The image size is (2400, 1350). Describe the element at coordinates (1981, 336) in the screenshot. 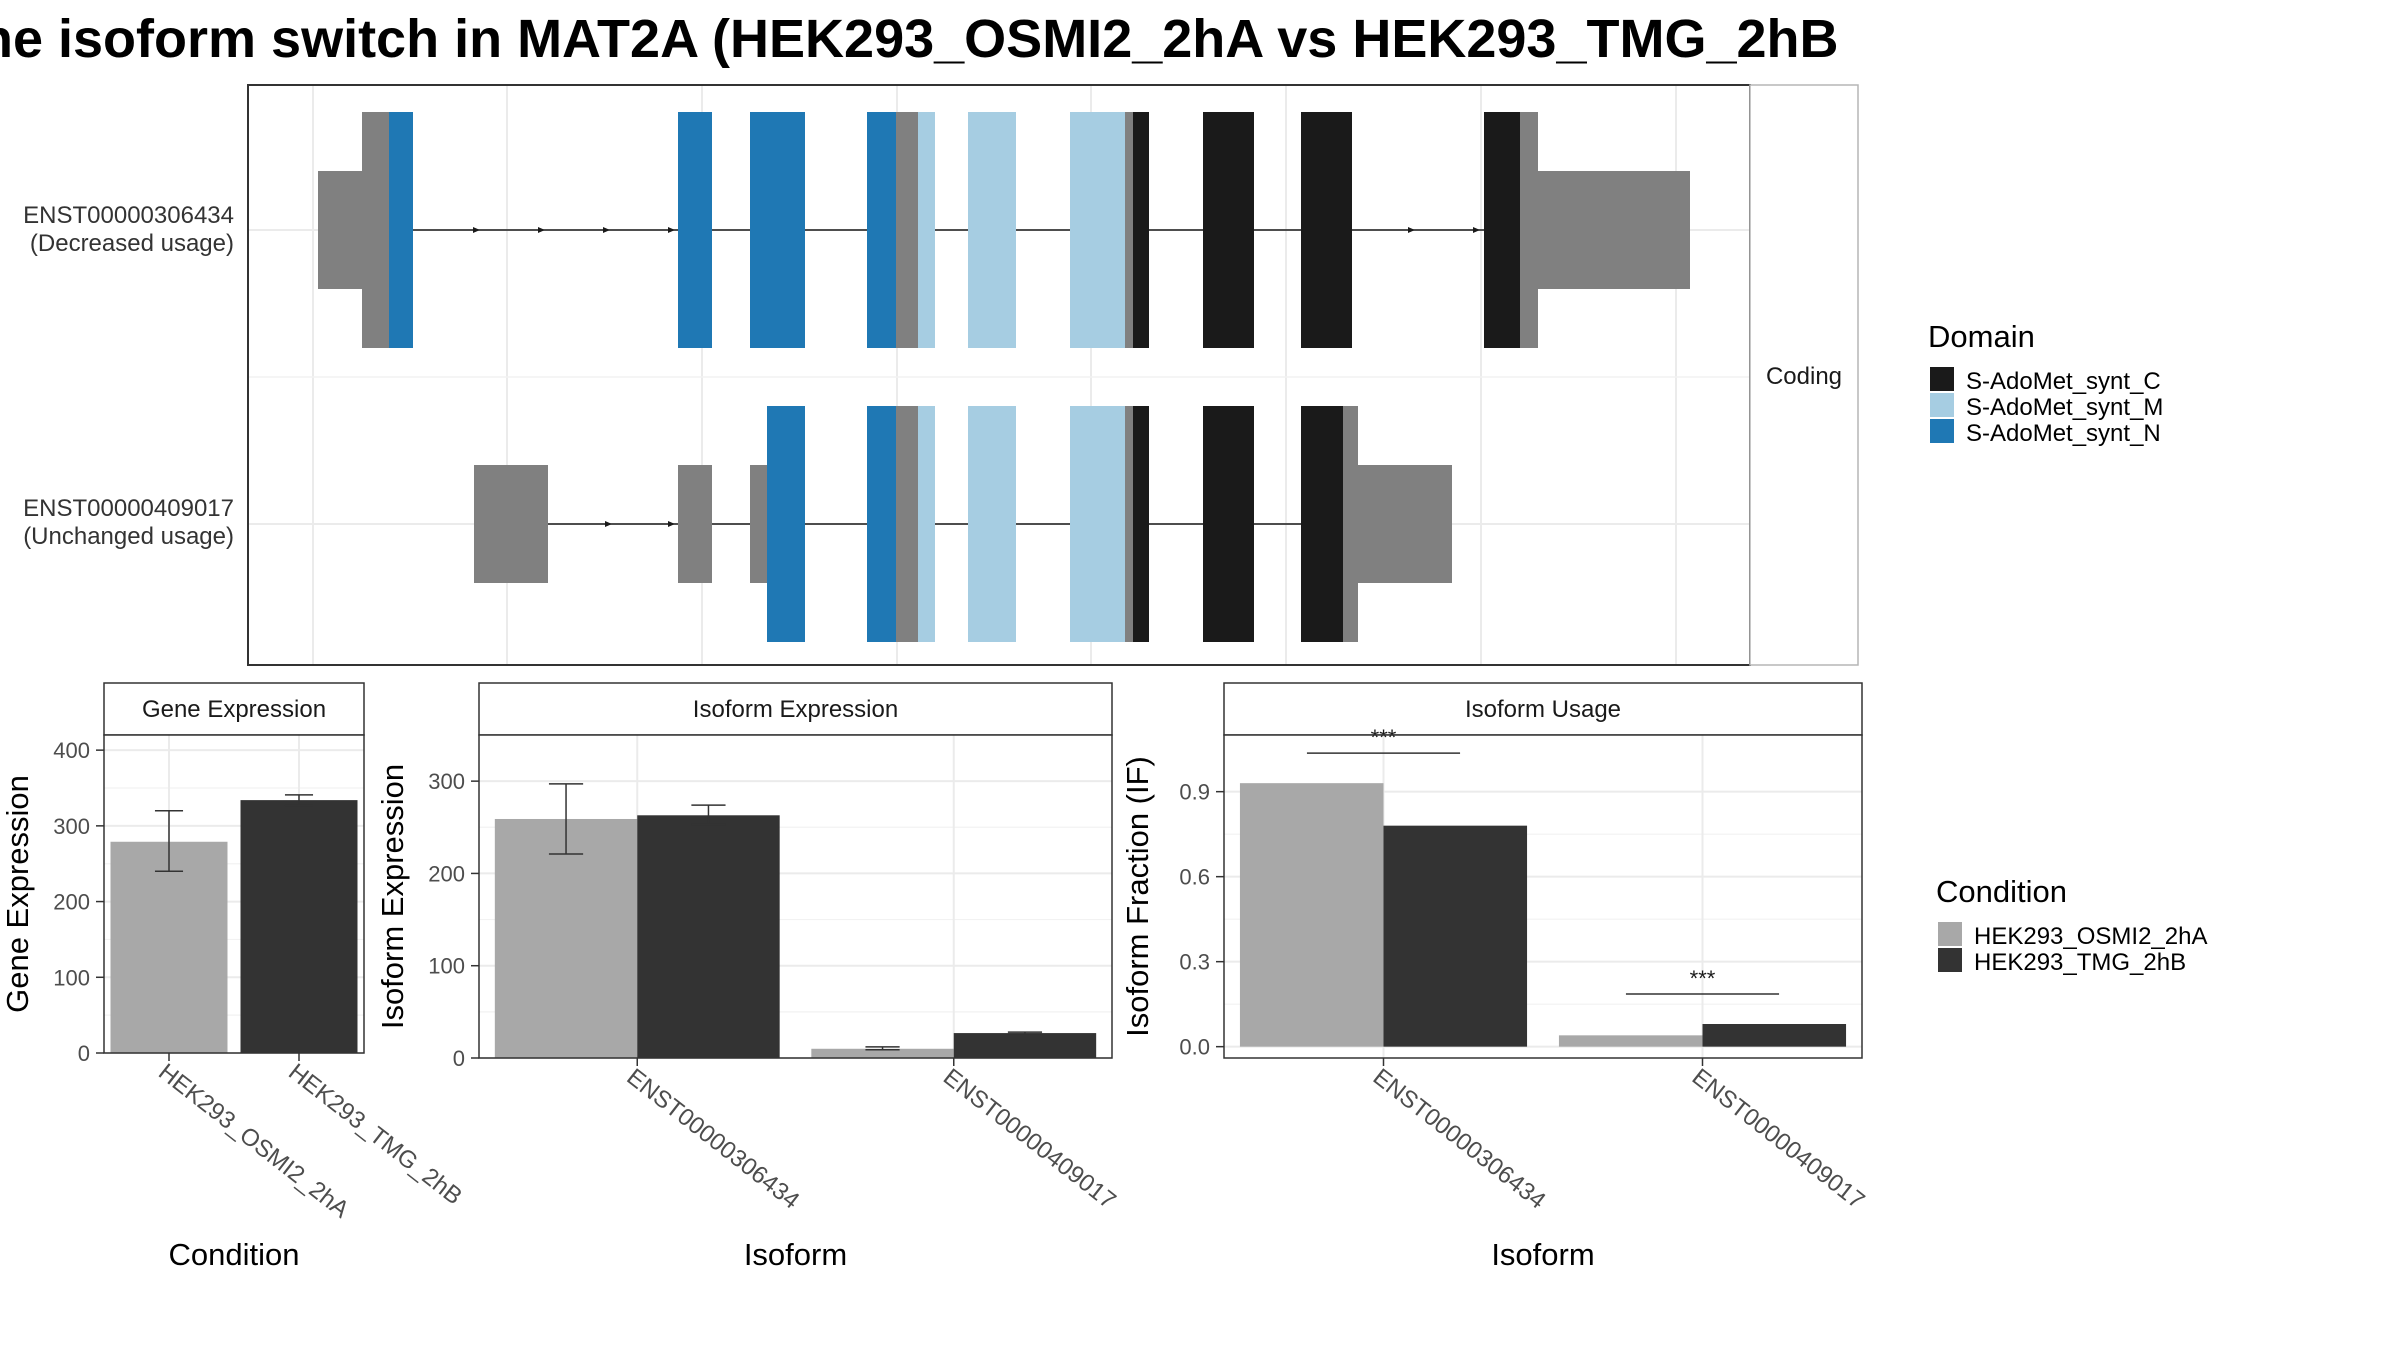

I see `domain-legend-title: Domain` at that location.